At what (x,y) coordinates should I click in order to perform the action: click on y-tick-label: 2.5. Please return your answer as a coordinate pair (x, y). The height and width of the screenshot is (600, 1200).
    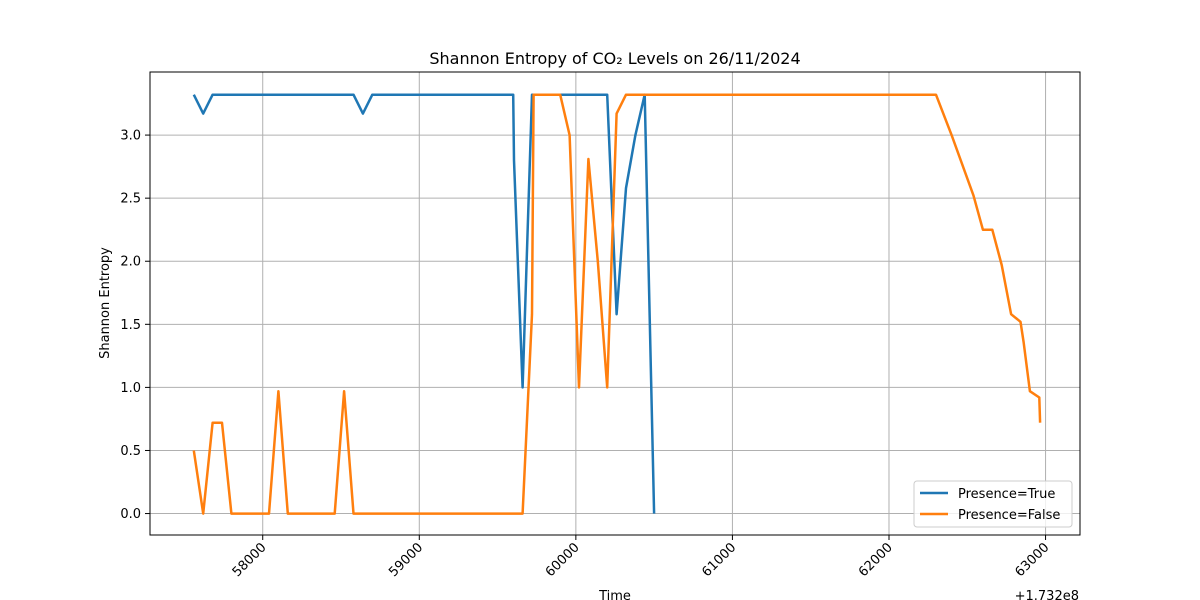
    Looking at the image, I should click on (130, 199).